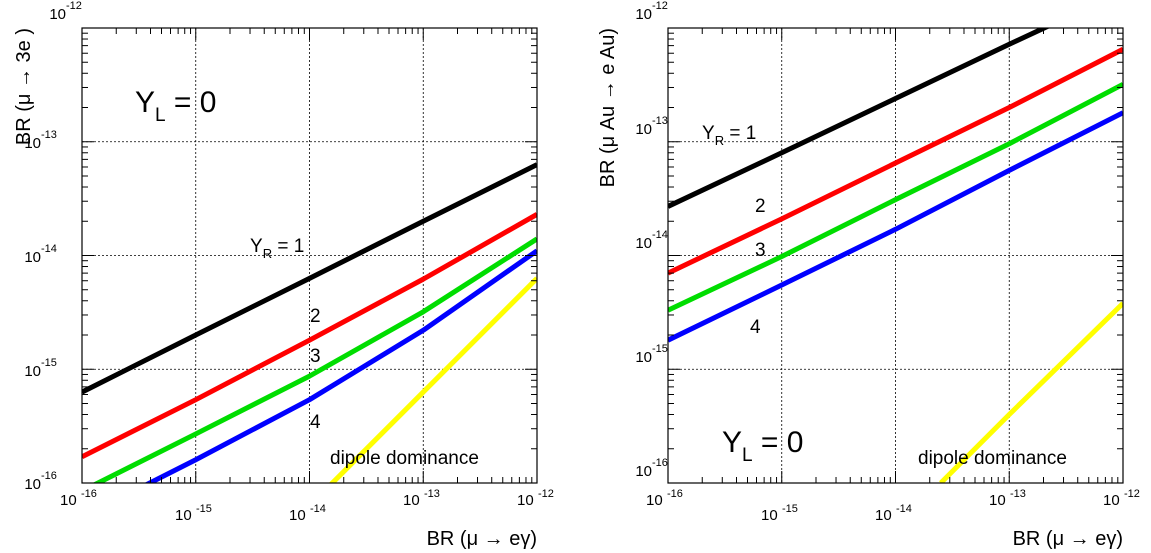  What do you see at coordinates (24, 86) in the screenshot?
I see `y-axis-label: BR (μ → 3e )` at bounding box center [24, 86].